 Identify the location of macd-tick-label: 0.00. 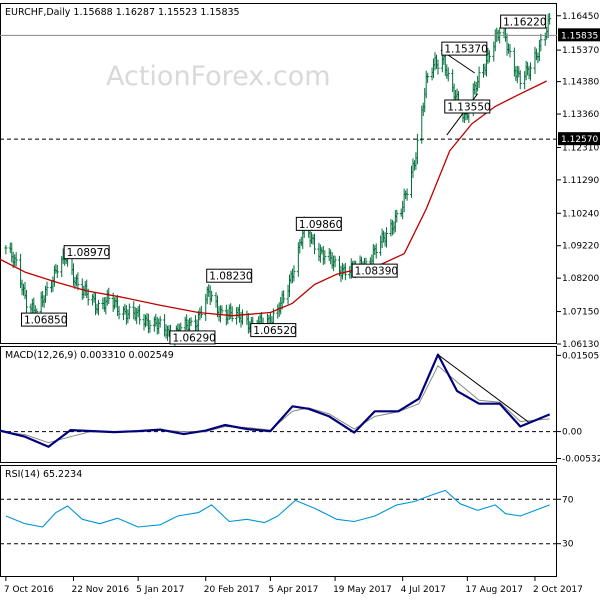
(572, 433).